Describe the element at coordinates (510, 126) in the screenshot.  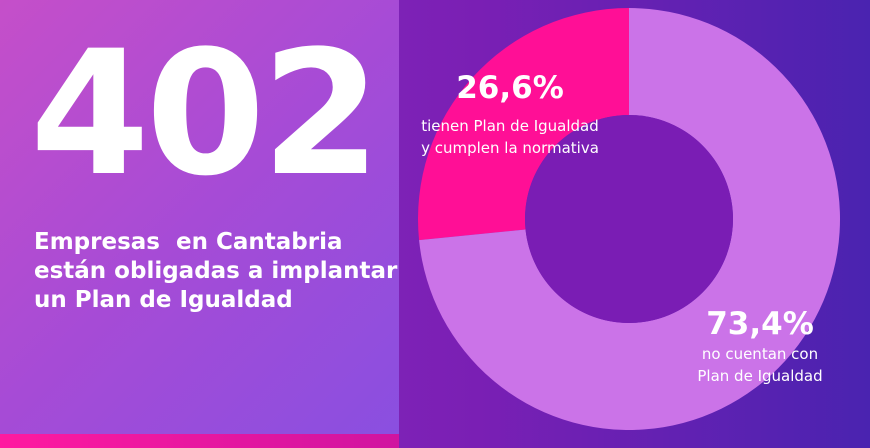
I see `description-line: tienen Plan de Igualdad` at that location.